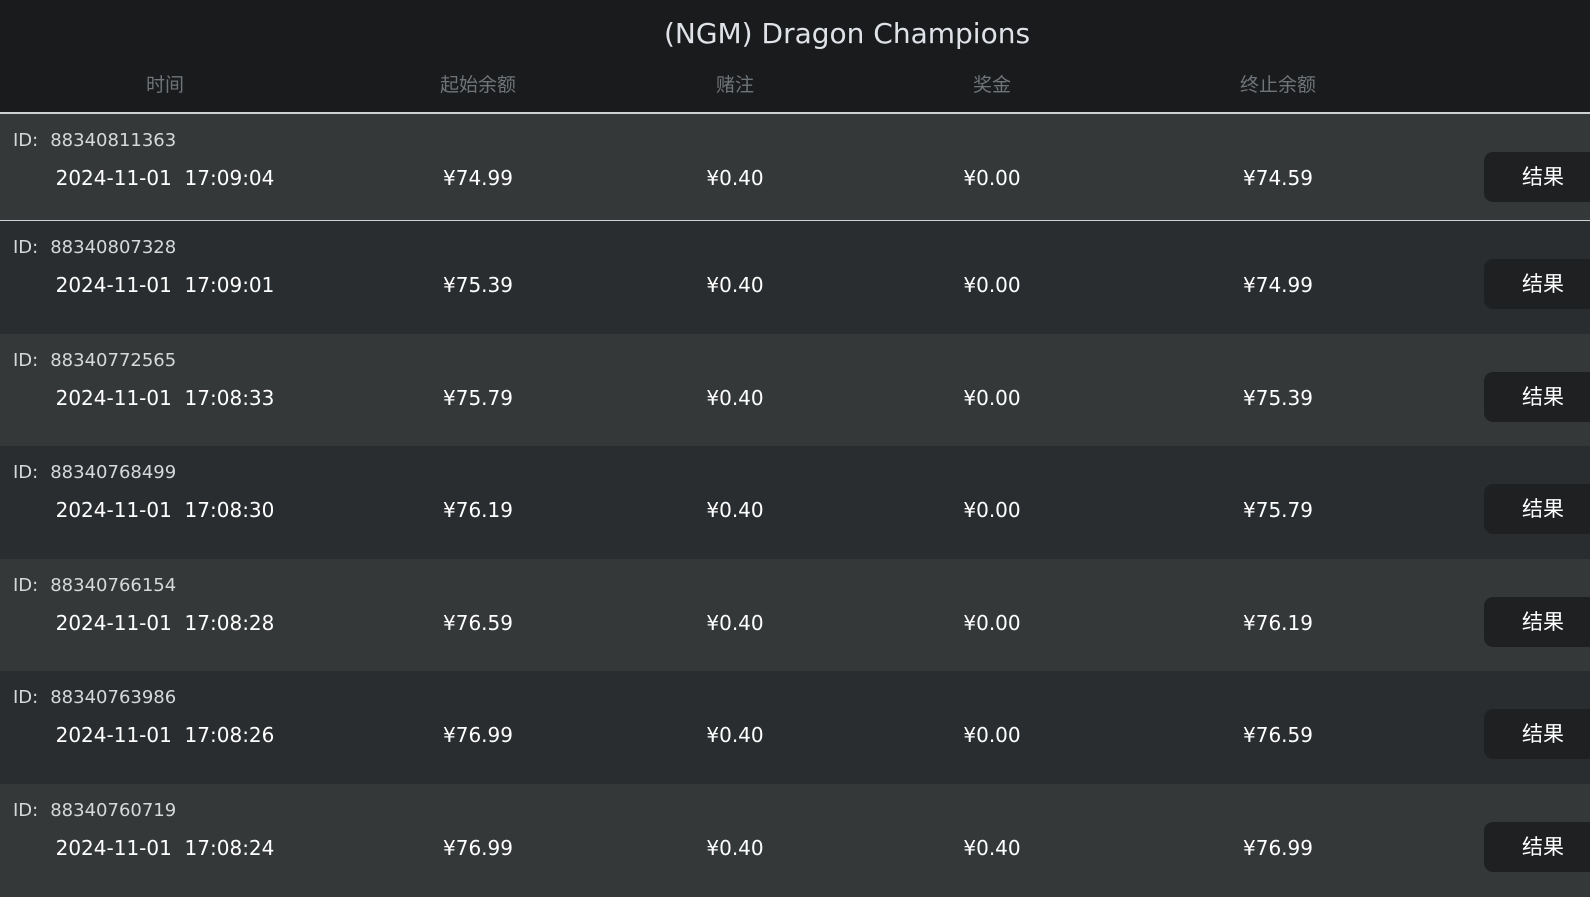 Image resolution: width=1590 pixels, height=897 pixels. I want to click on header-divider, so click(795, 113).